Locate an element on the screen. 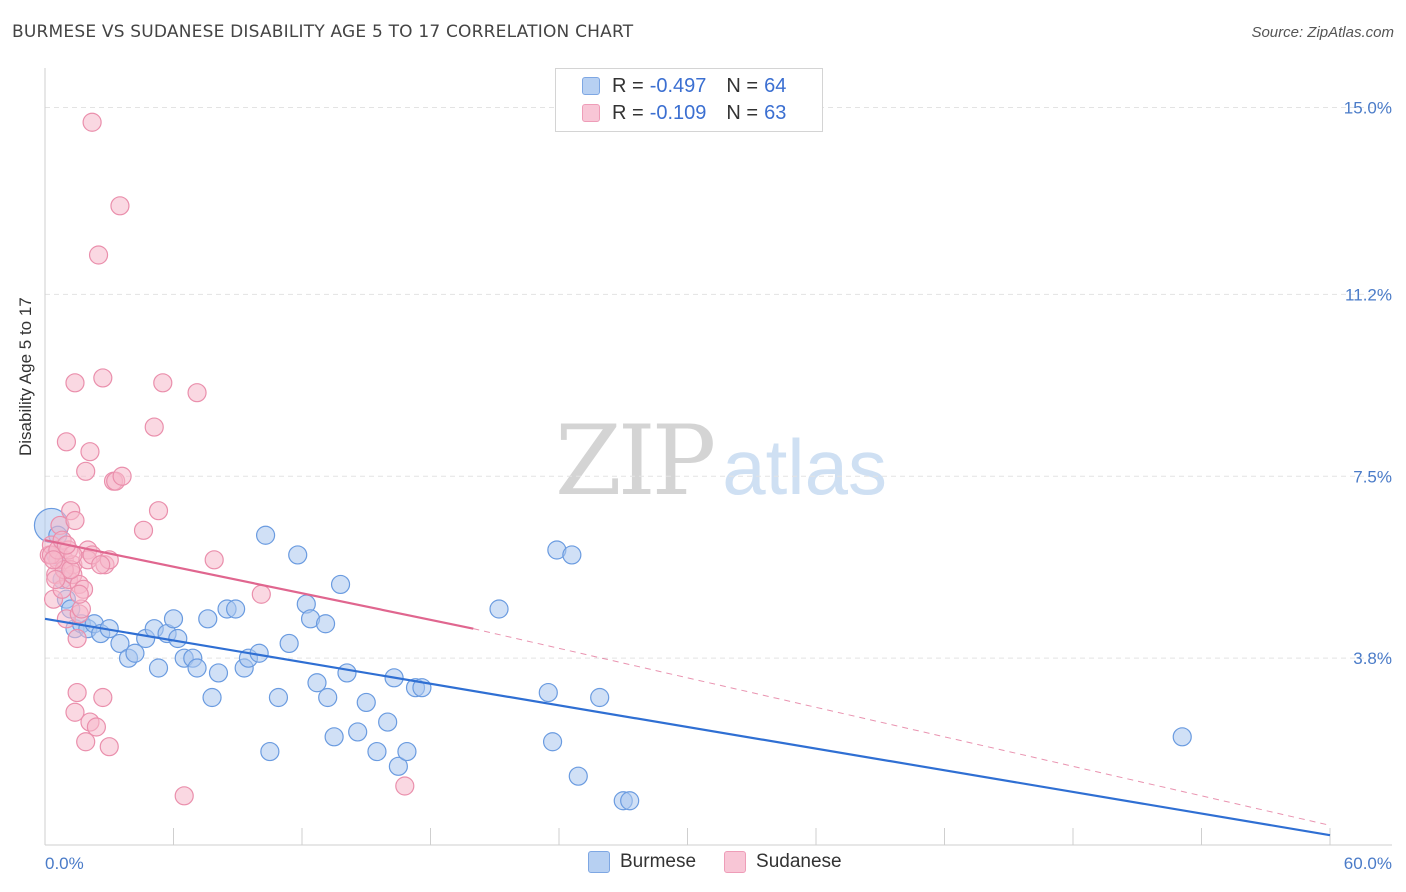 Image resolution: width=1406 pixels, height=892 pixels. legend-row-burmese: R = -0.497 N = 64 is located at coordinates (684, 86).